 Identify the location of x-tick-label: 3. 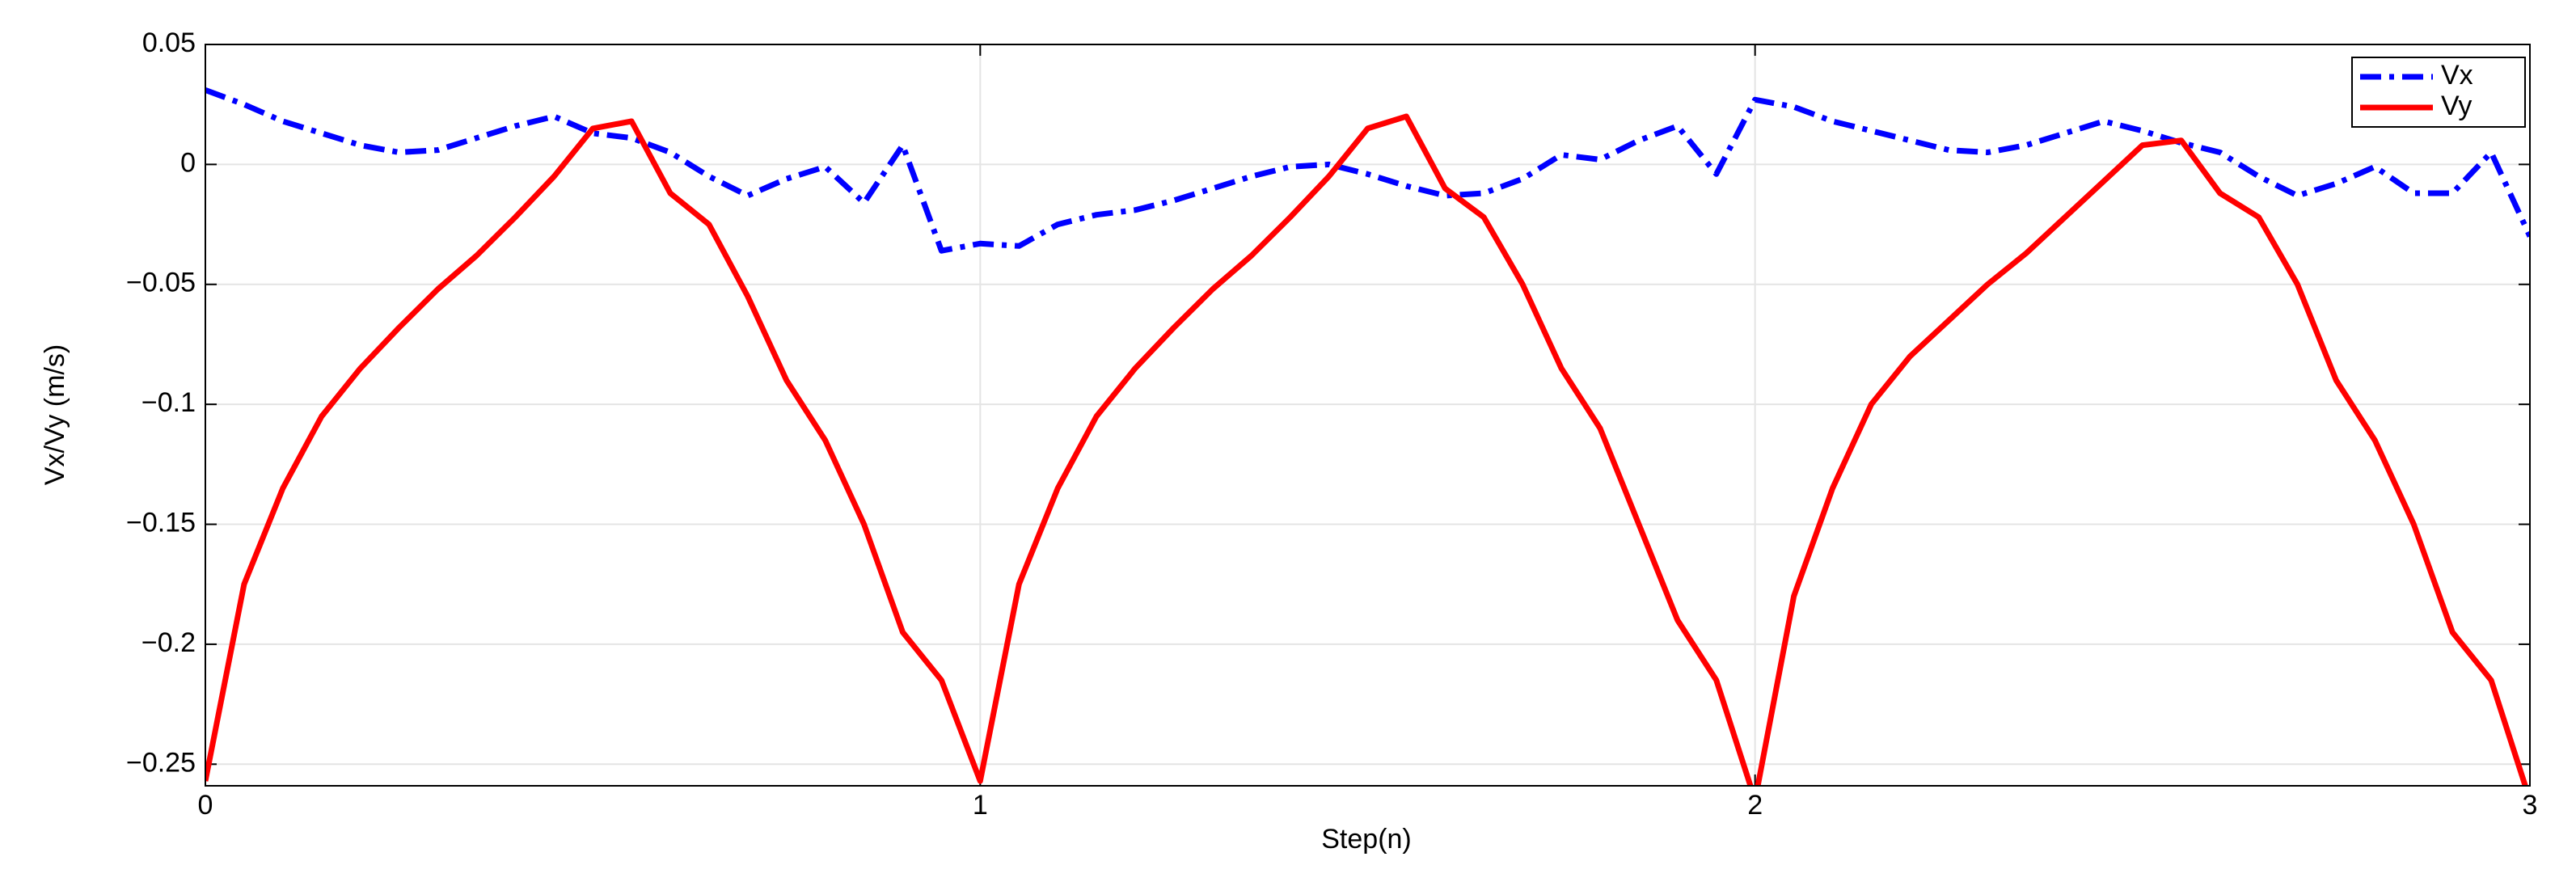
(2530, 806).